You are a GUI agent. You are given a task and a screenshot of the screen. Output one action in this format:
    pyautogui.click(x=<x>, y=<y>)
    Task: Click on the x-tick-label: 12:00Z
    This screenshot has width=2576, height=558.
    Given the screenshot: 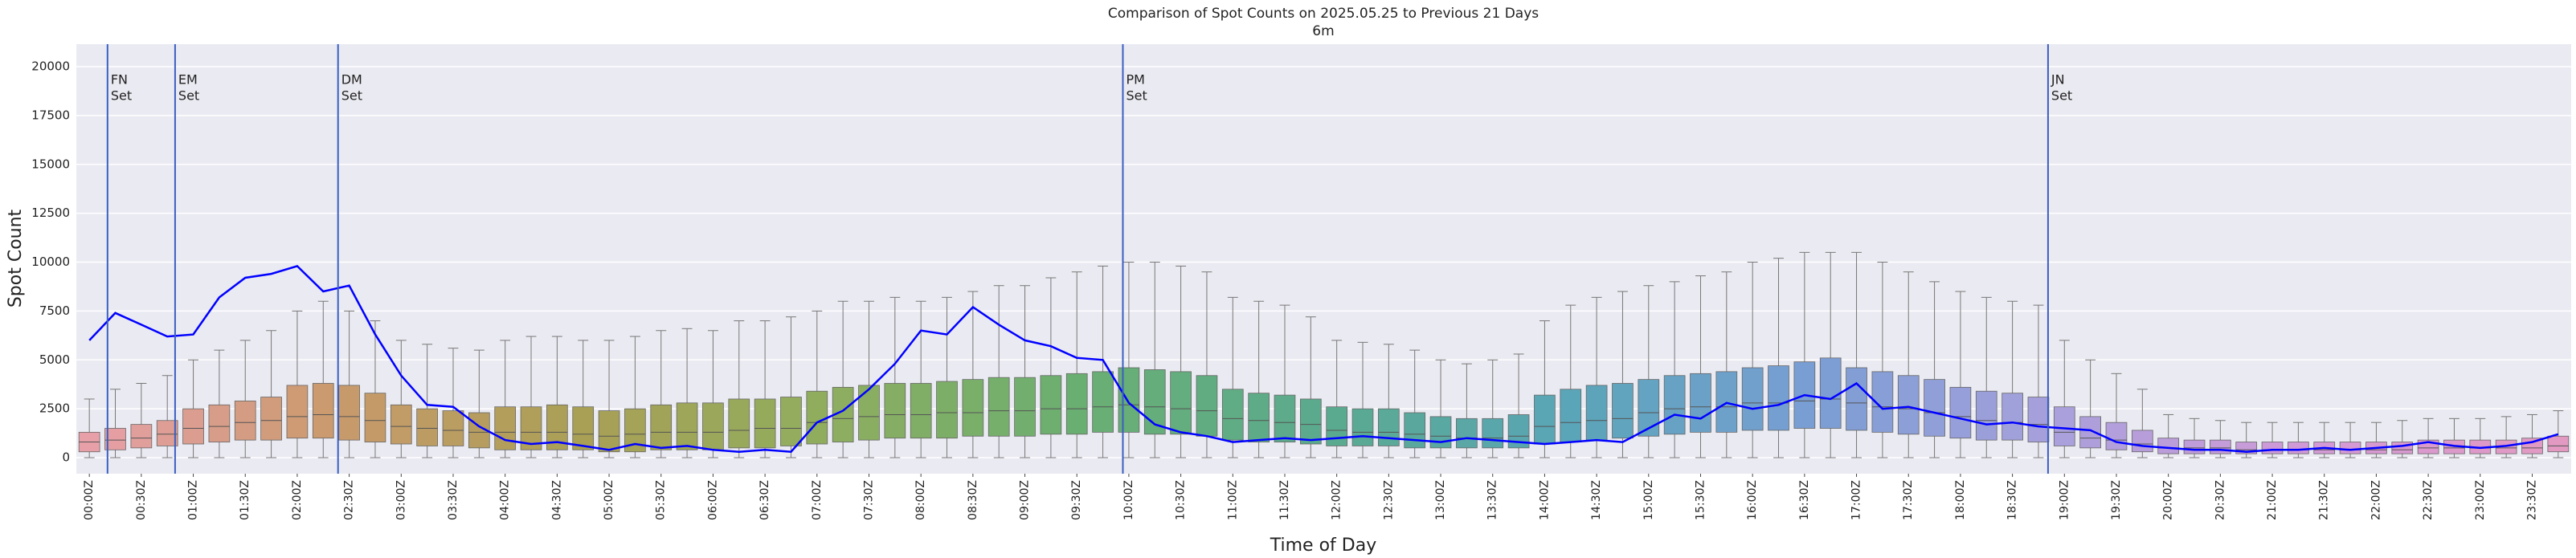 What is the action you would take?
    pyautogui.click(x=1337, y=500)
    